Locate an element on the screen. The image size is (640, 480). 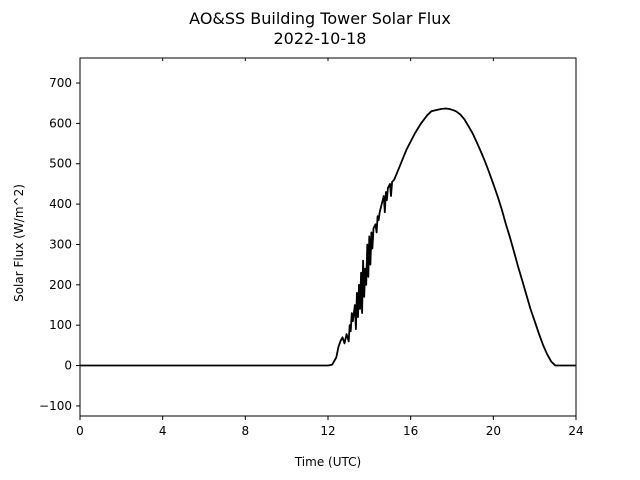
y-tick-label: 500 is located at coordinates (60, 164).